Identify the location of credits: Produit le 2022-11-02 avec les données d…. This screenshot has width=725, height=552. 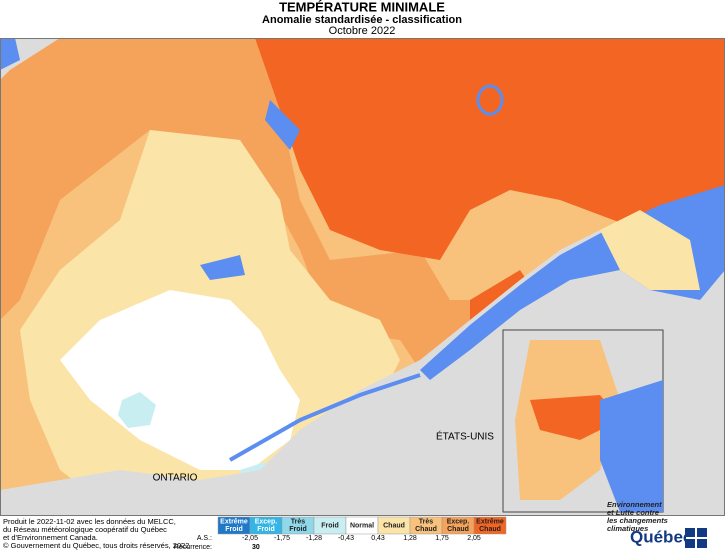
(89, 529).